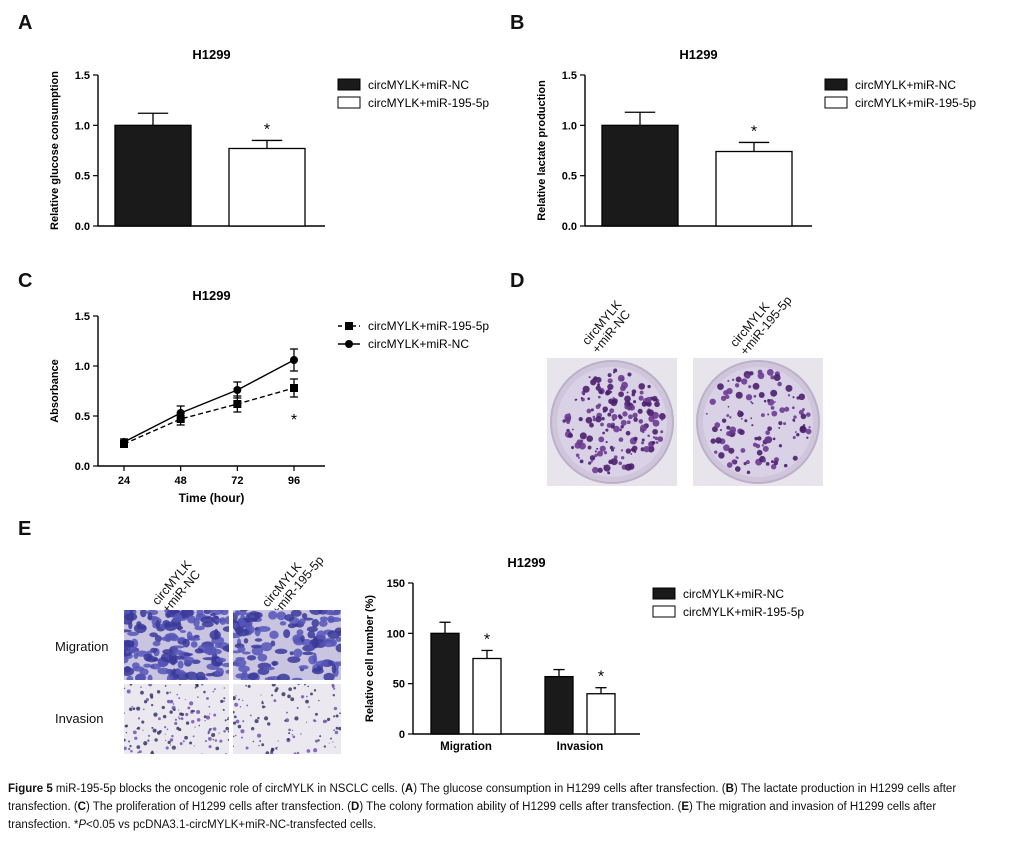 This screenshot has height=845, width=1010. I want to click on legend-swatch, so click(836, 84).